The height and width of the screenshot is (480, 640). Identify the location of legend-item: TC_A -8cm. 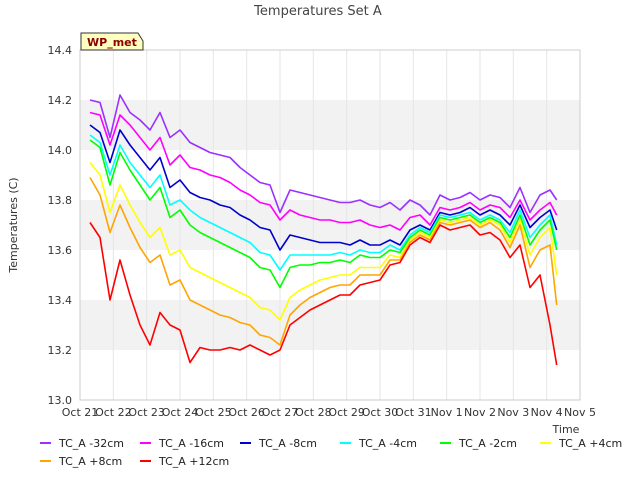
(278, 443).